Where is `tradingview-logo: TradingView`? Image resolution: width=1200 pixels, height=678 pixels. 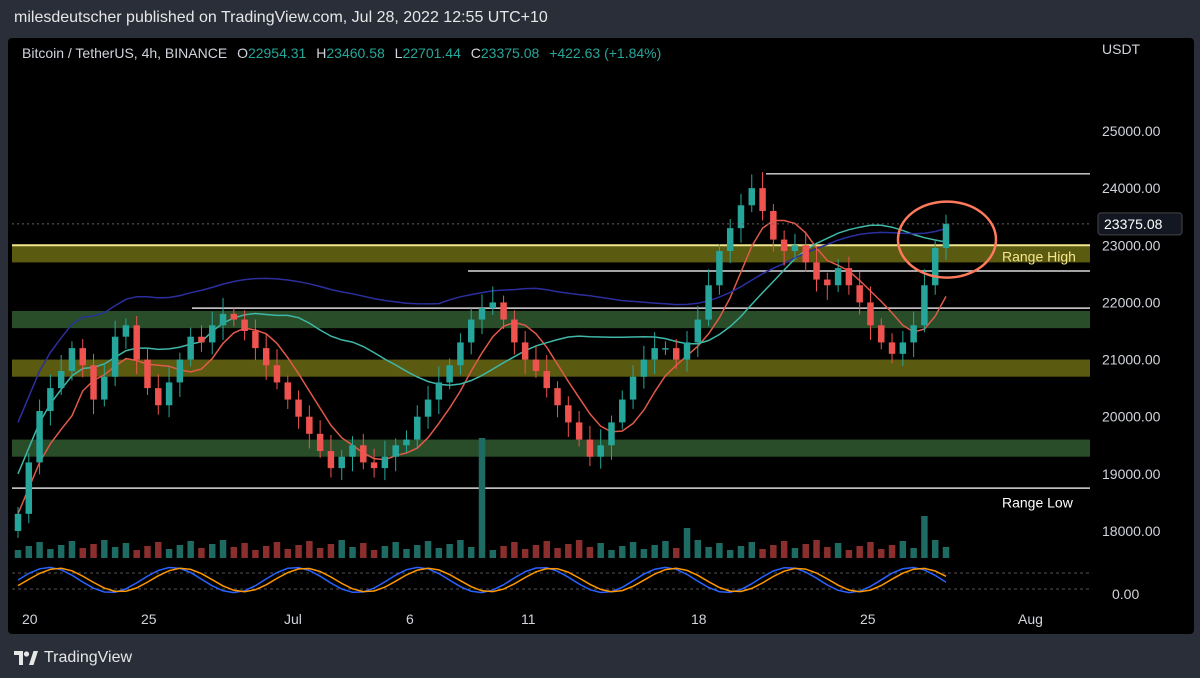
tradingview-logo: TradingView is located at coordinates (73, 658).